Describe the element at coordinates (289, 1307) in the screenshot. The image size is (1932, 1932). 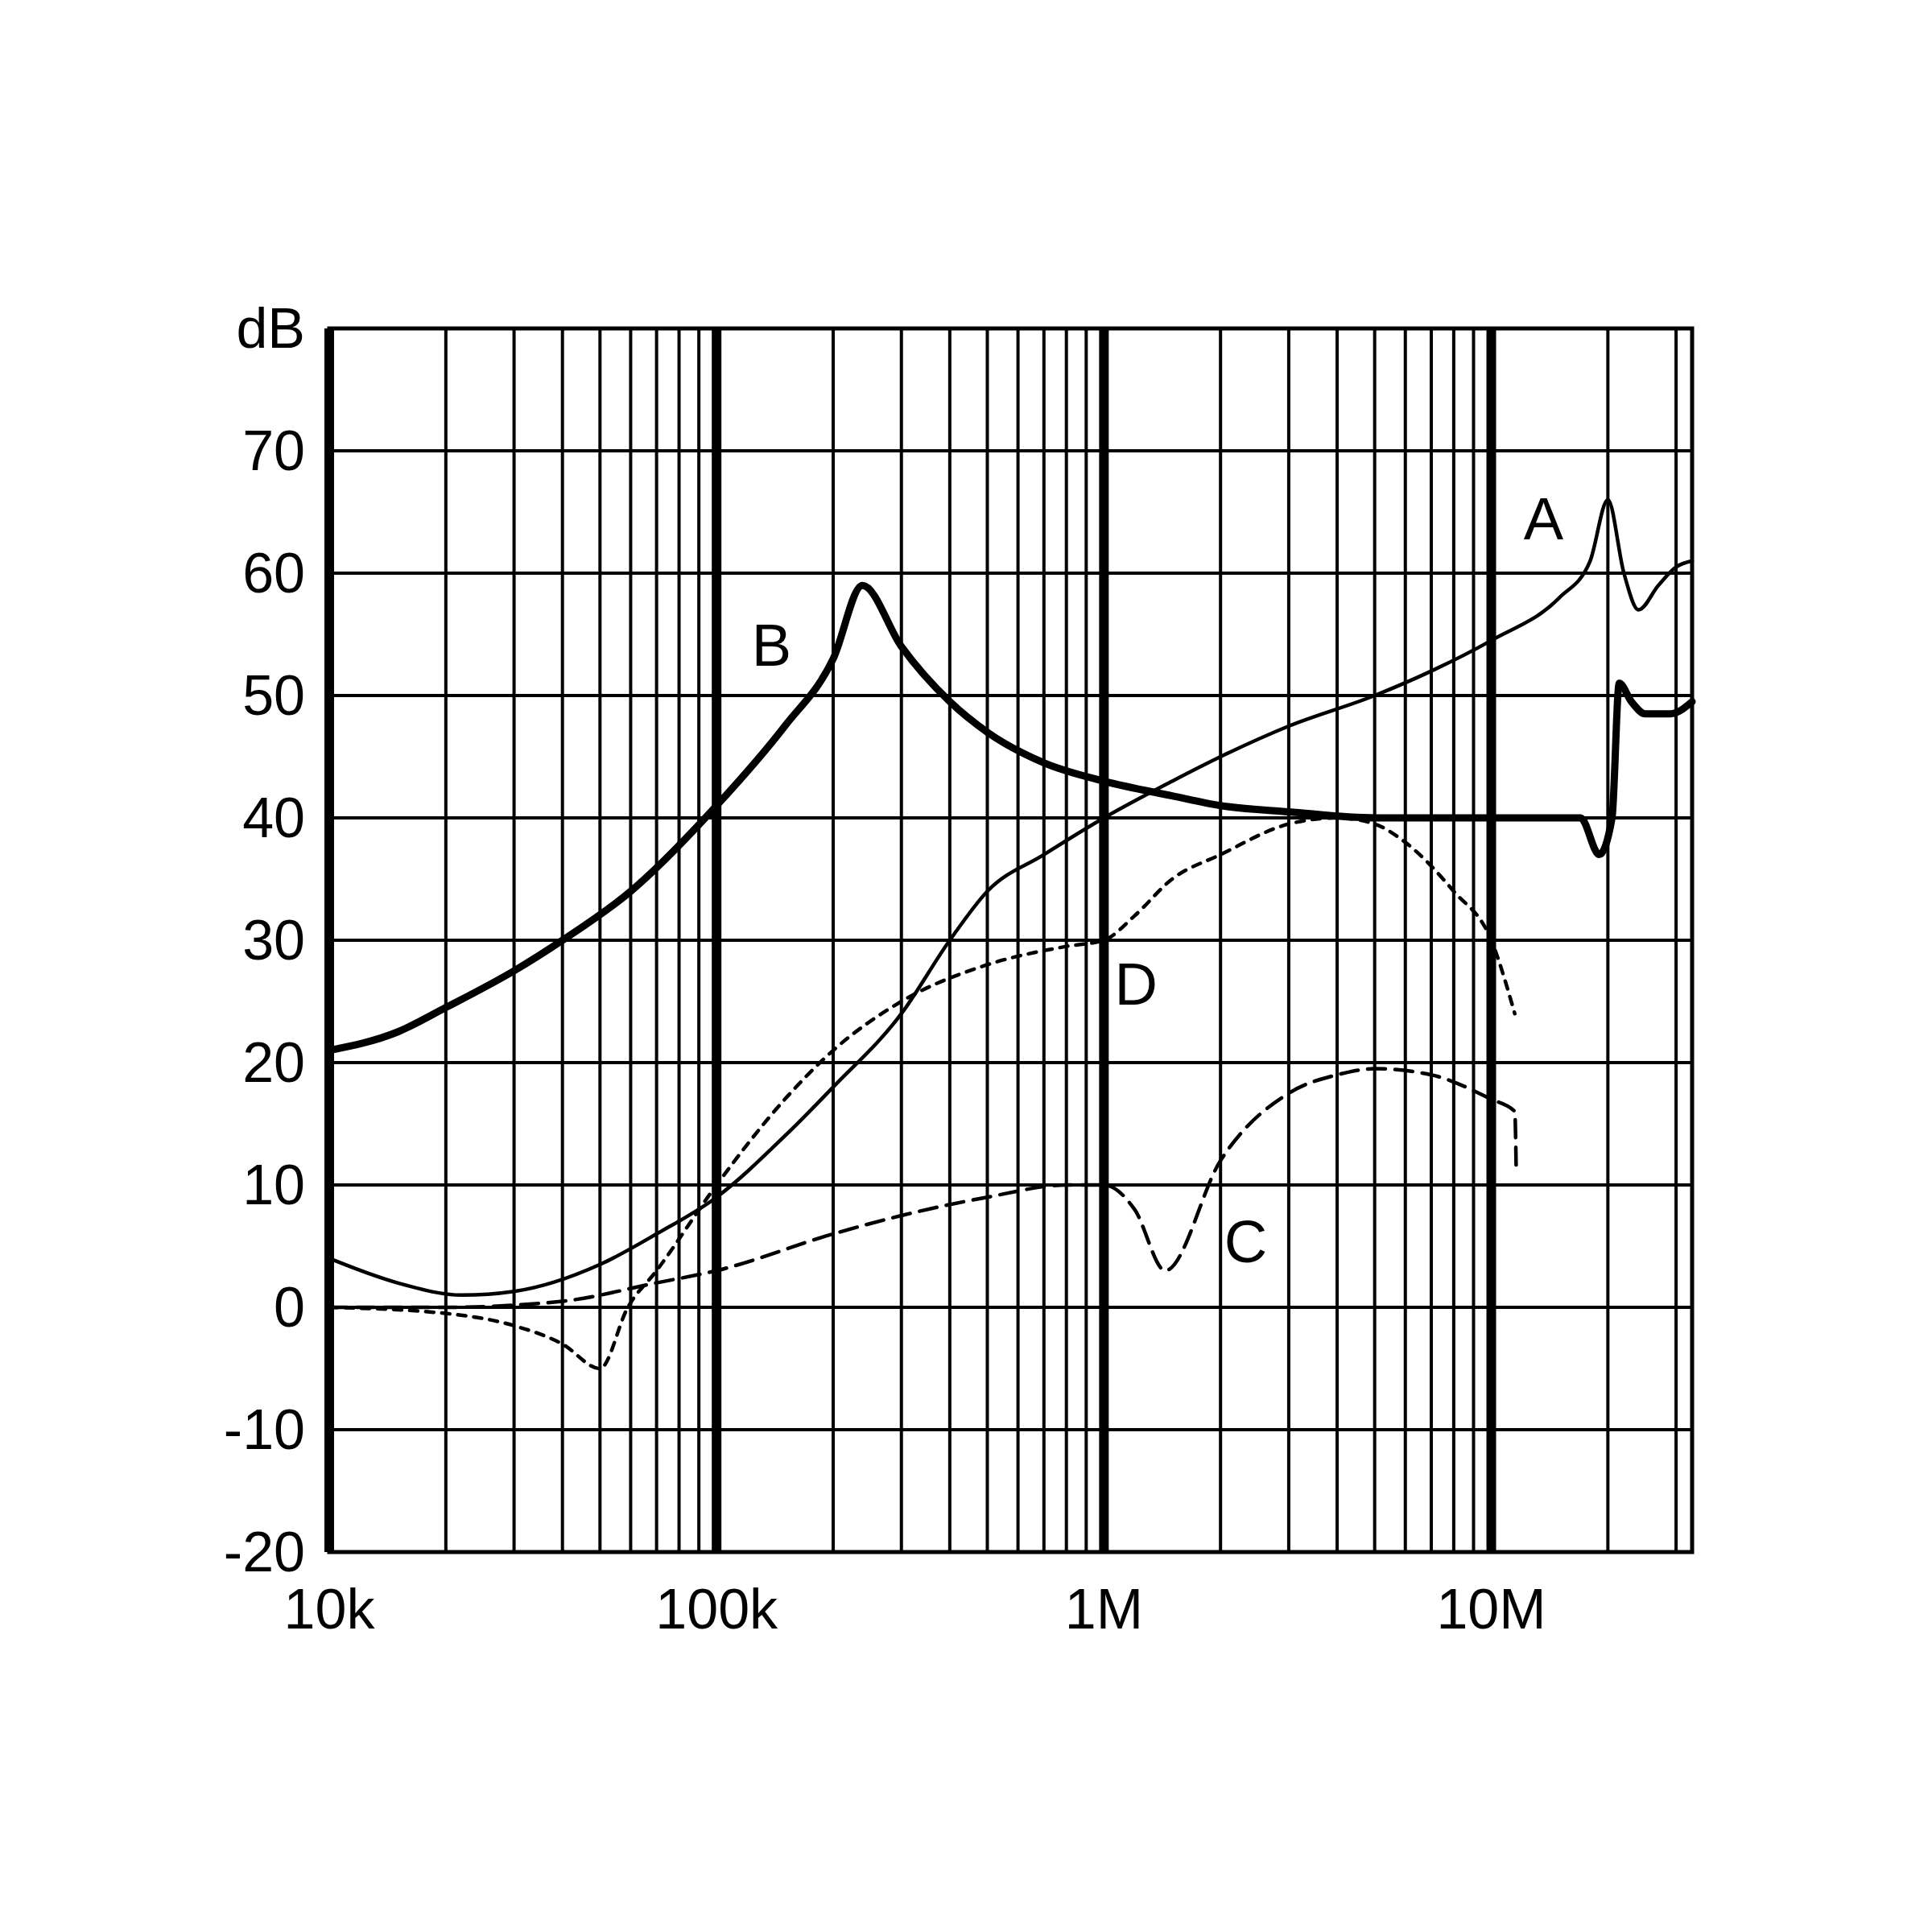
I see `y-tick-label: 0` at that location.